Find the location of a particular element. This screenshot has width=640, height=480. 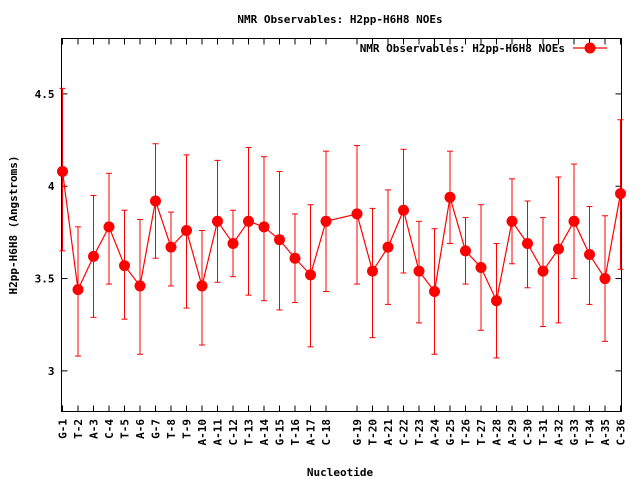

x-tick-label: T-16 is located at coordinates (295, 432).